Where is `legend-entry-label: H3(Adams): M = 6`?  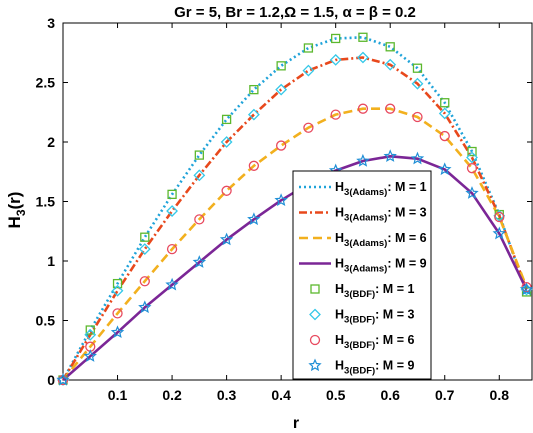 legend-entry-label: H3(Adams): M = 6 is located at coordinates (381, 240).